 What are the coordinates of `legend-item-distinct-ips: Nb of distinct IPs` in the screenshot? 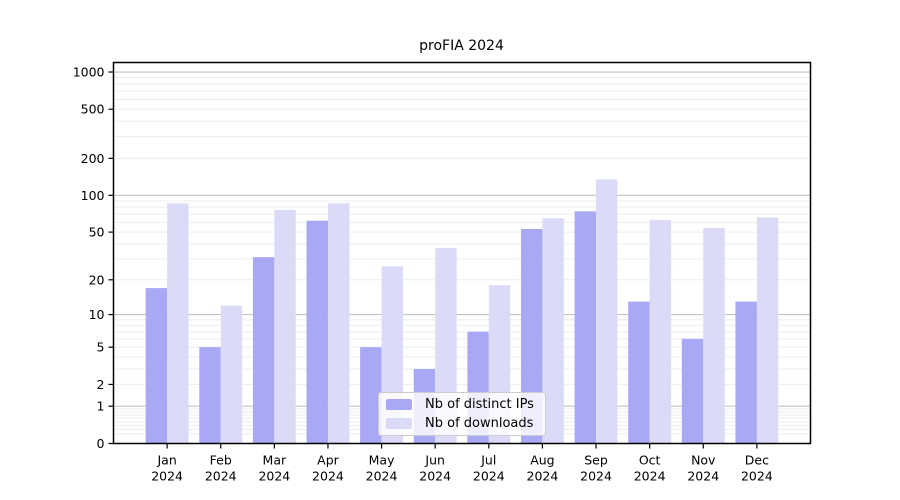 It's located at (462, 404).